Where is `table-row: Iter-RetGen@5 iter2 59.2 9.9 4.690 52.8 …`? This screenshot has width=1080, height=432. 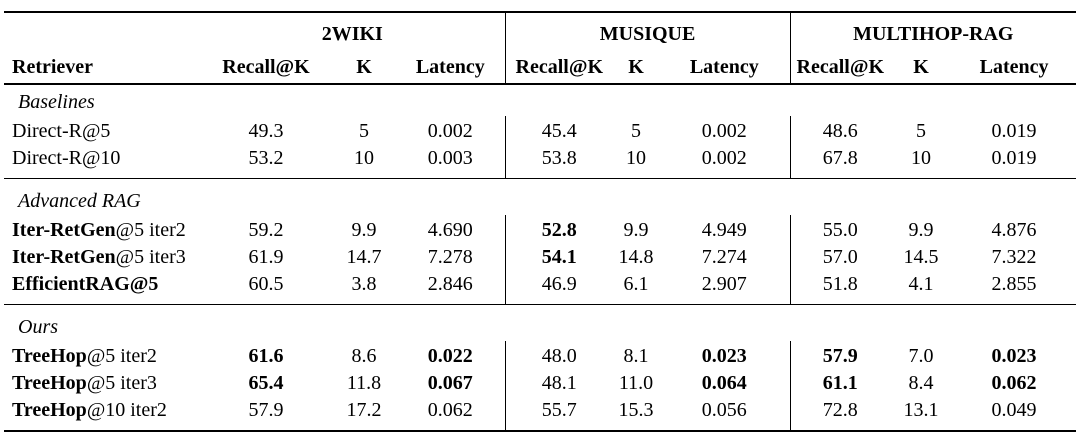
table-row: Iter-RetGen@5 iter2 59.2 9.9 4.690 52.8 … is located at coordinates (540, 228).